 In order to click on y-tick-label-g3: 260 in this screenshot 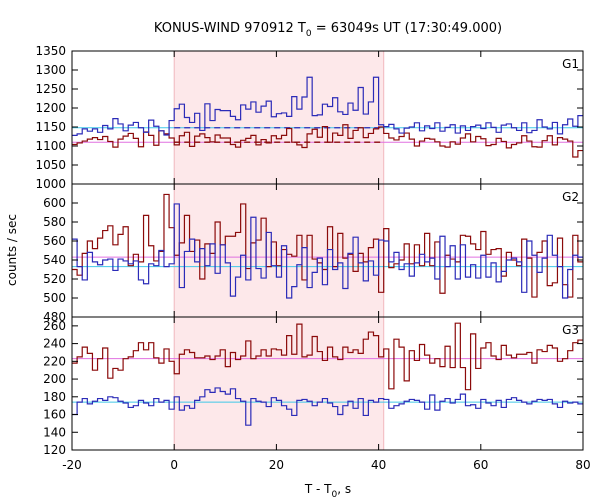, I will do `click(54, 326)`.